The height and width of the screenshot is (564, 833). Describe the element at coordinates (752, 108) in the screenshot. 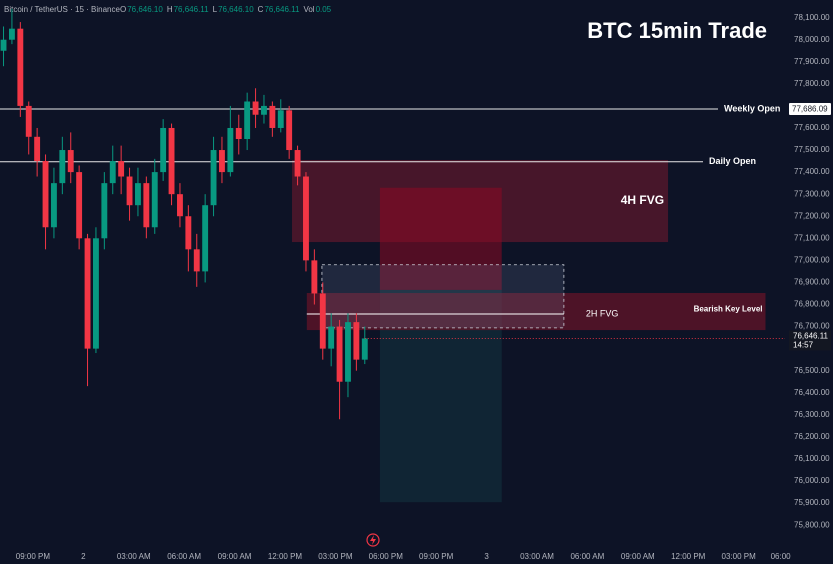

I see `level-label: Weekly Open` at that location.